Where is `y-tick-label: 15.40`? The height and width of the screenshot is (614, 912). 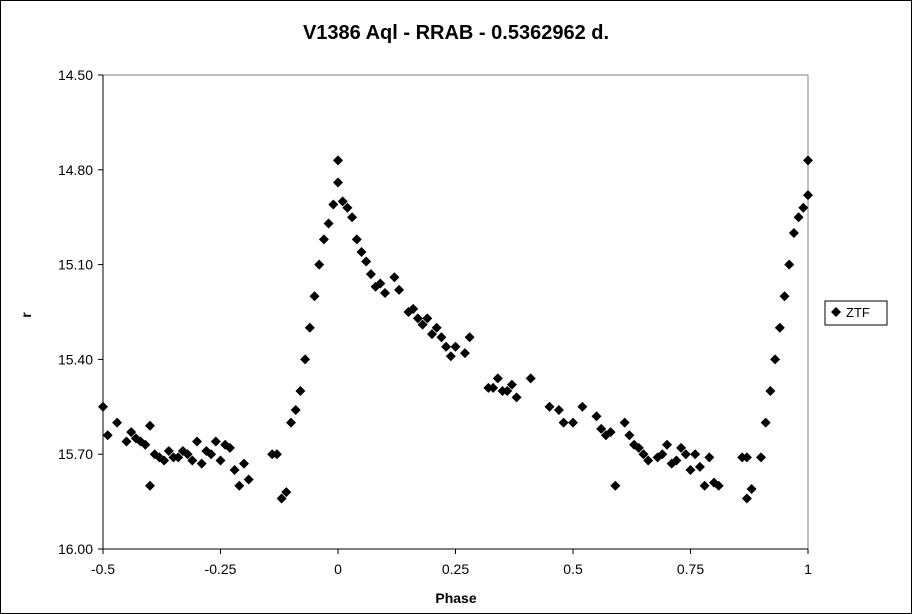
y-tick-label: 15.40 is located at coordinates (75, 359).